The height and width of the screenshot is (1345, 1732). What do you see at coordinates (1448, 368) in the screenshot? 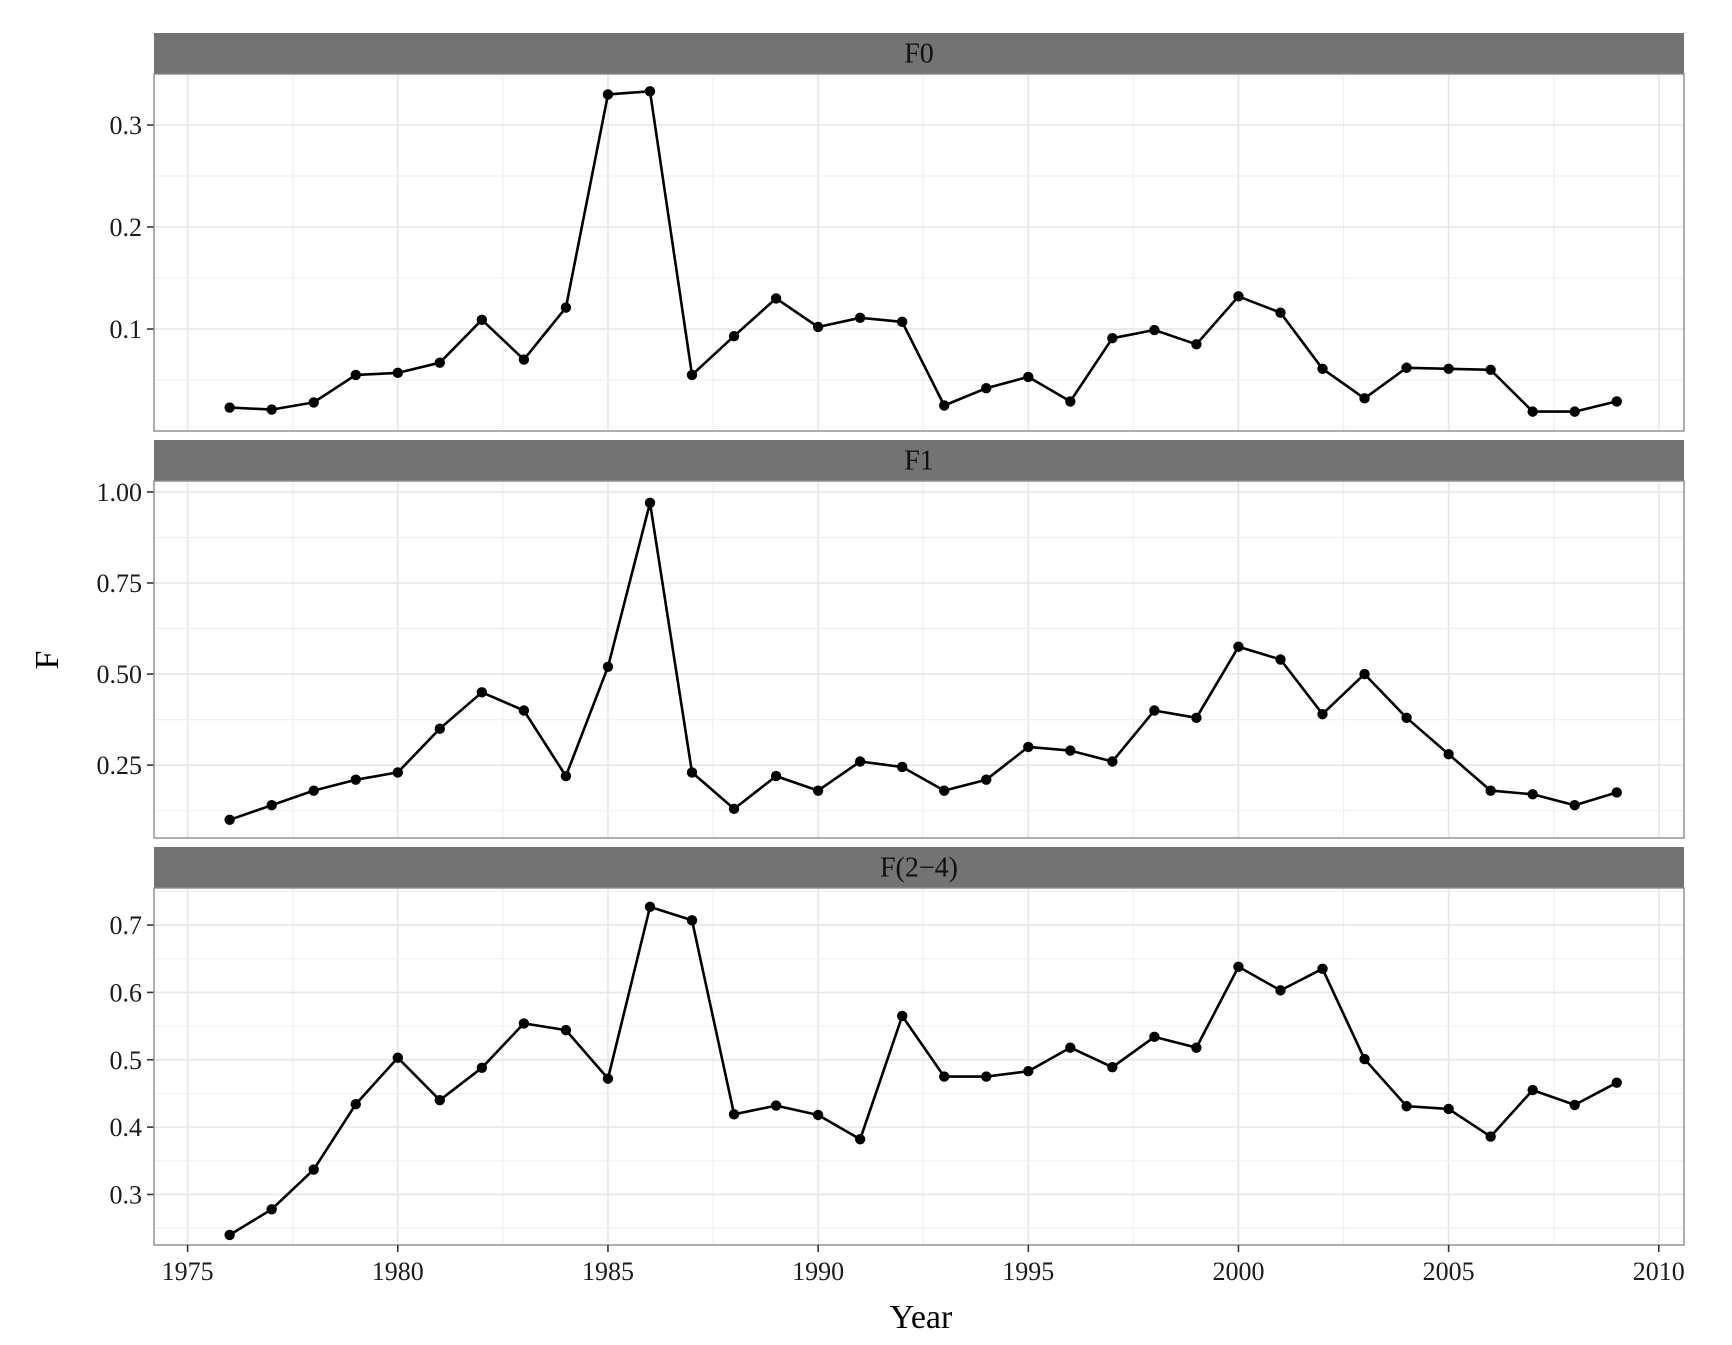
I see `panel-f0-point-2005` at bounding box center [1448, 368].